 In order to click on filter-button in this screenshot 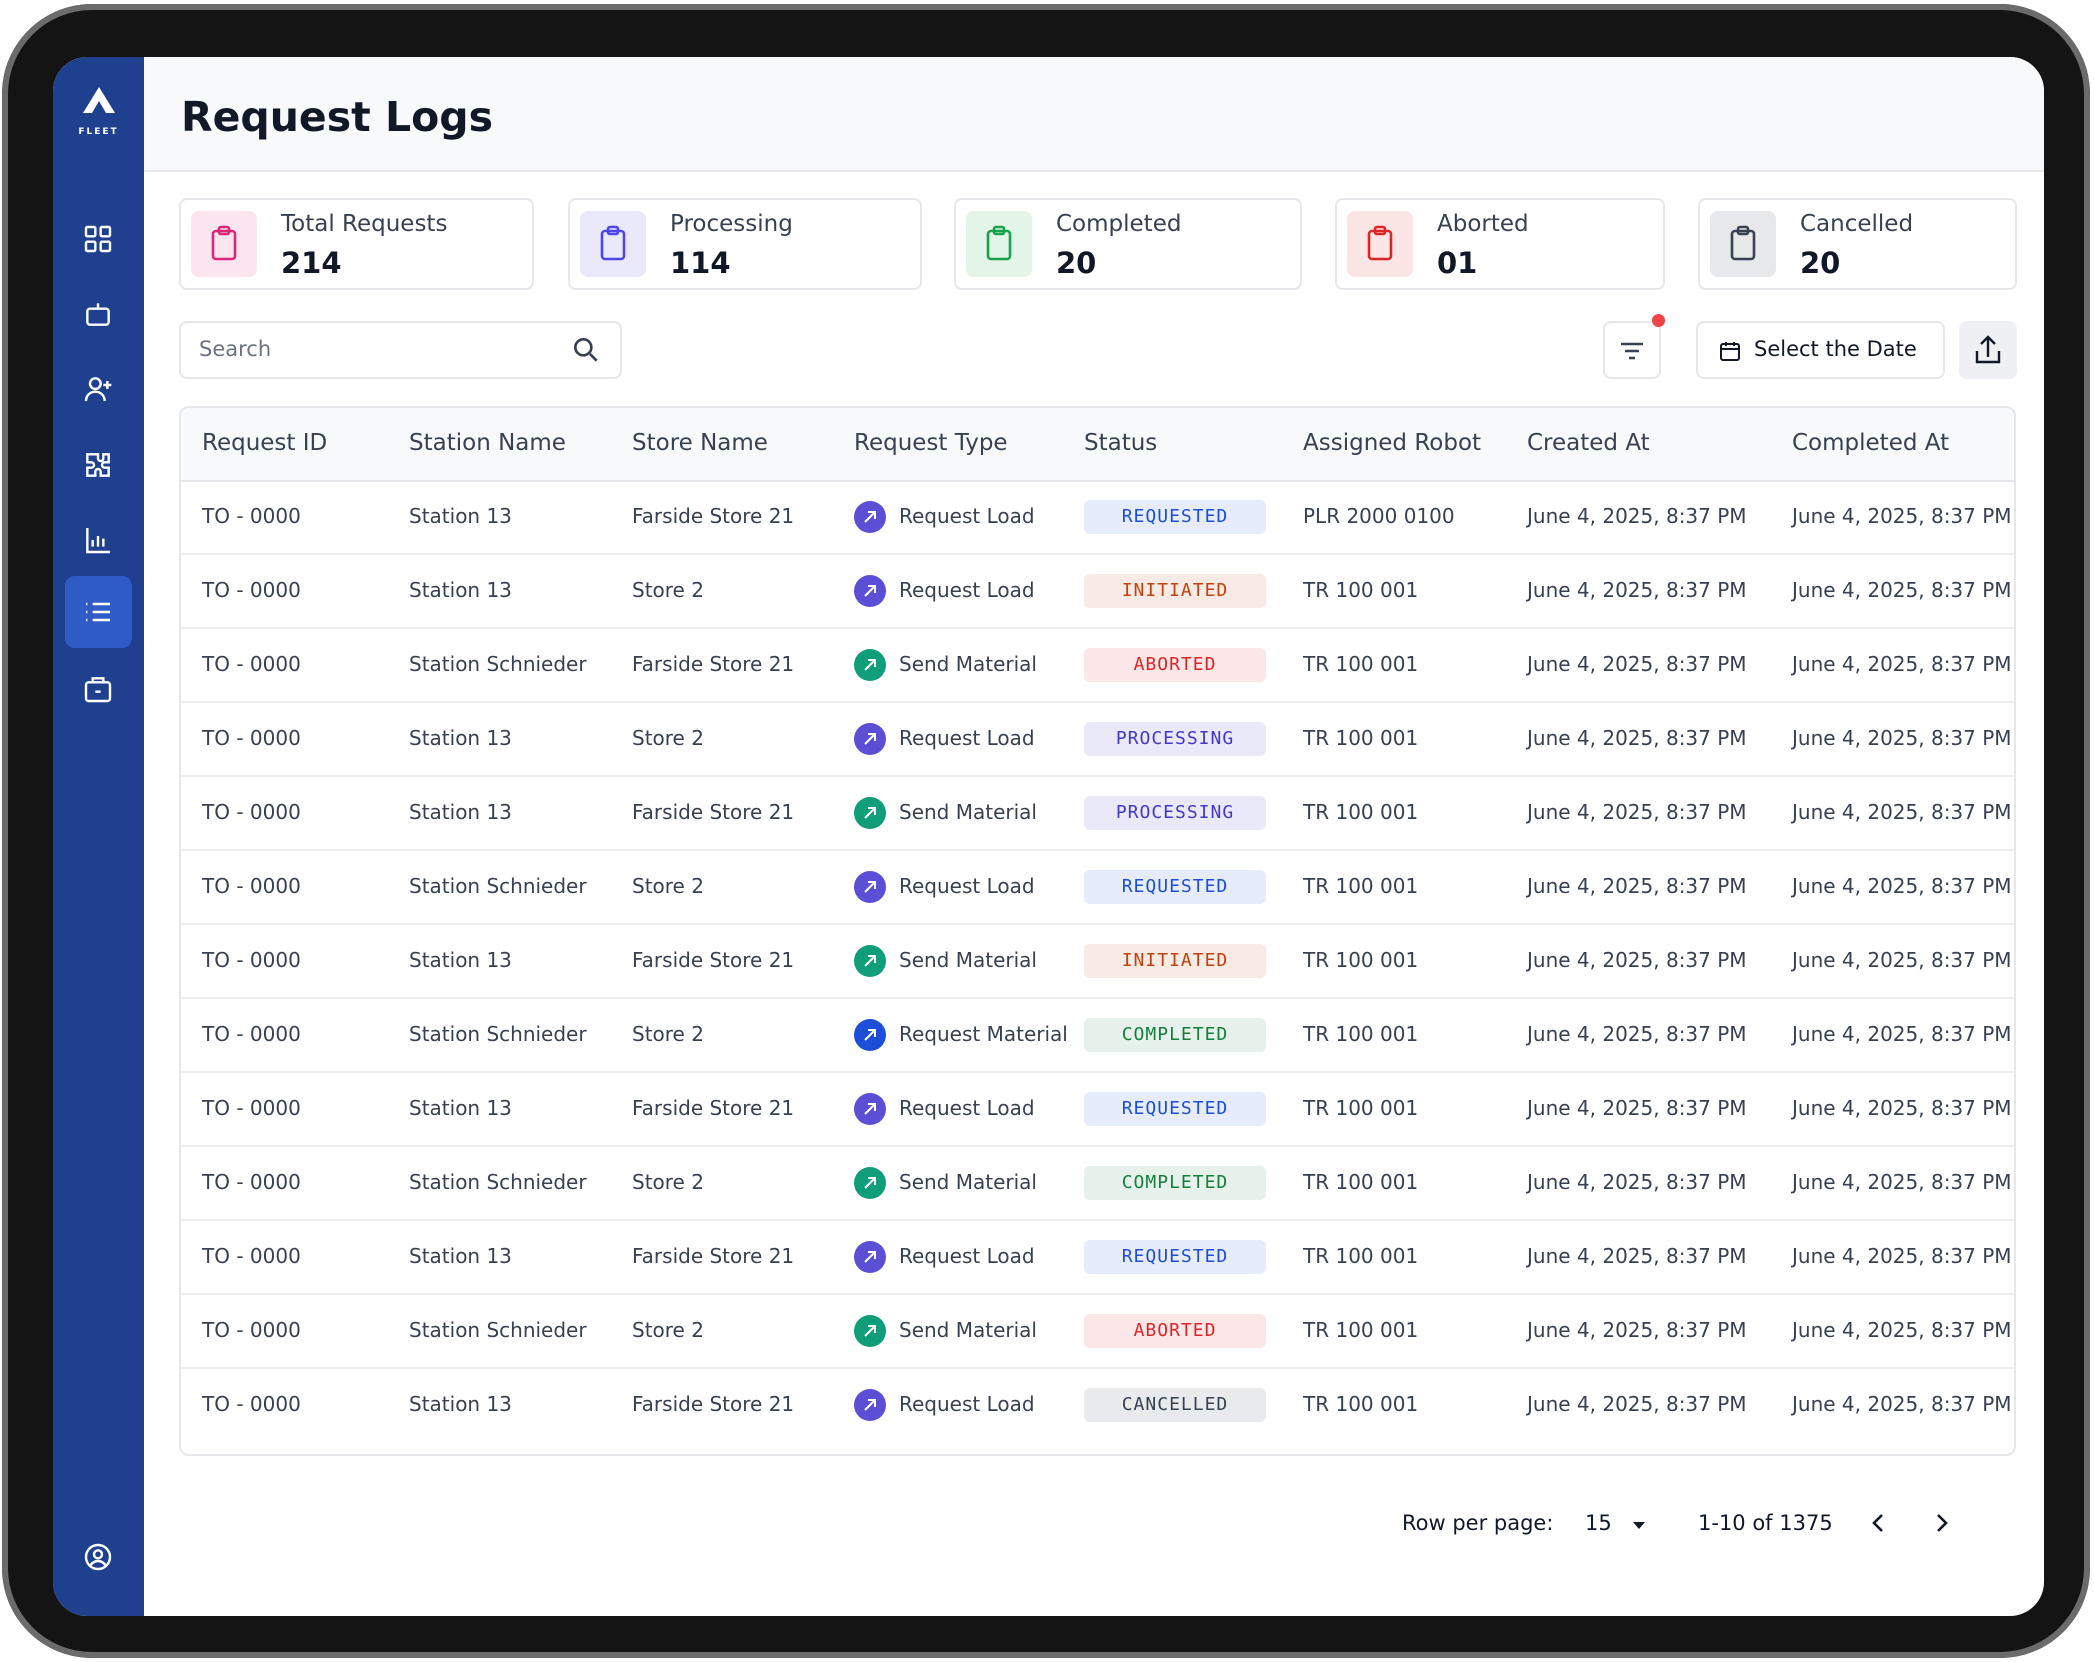, I will do `click(1632, 350)`.